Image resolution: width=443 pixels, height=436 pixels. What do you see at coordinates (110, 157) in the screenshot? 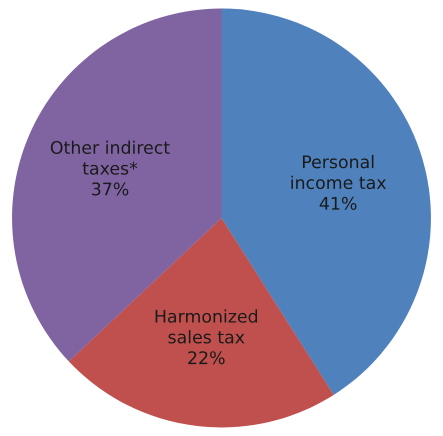
I see `slice-label: Other indirect taxes*` at bounding box center [110, 157].